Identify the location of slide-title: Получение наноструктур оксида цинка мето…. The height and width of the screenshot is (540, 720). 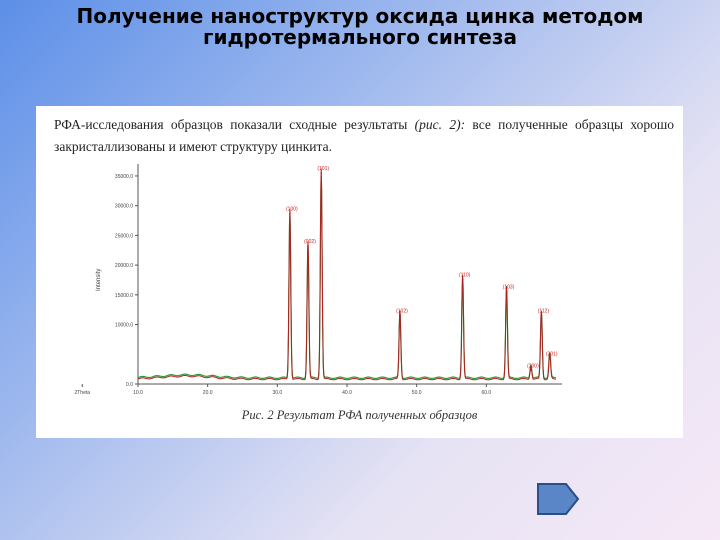
(360, 27).